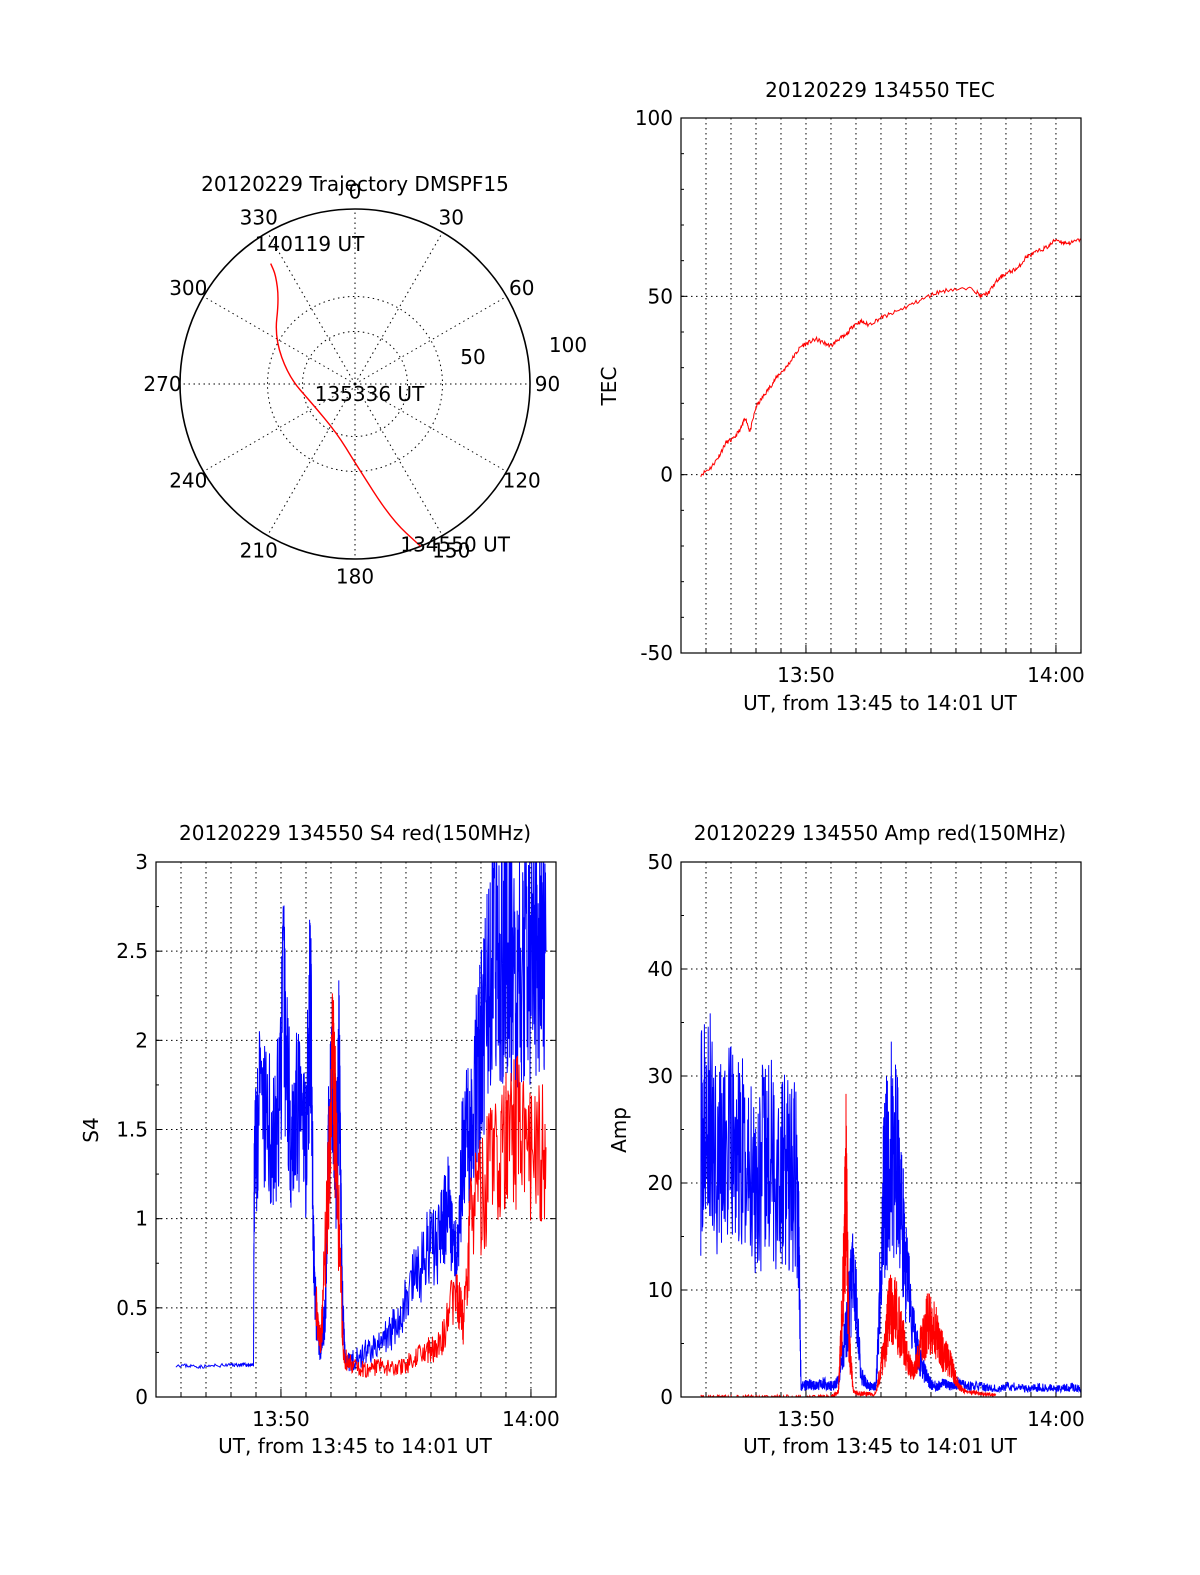 The image size is (1200, 1575). What do you see at coordinates (472, 357) in the screenshot?
I see `radial-label-50: 50` at bounding box center [472, 357].